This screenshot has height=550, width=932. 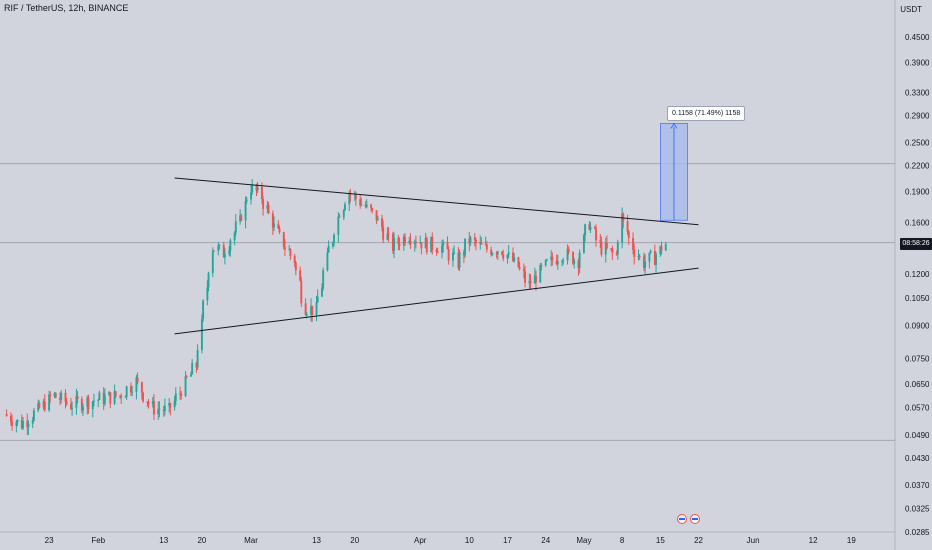 What do you see at coordinates (163, 540) in the screenshot?
I see `x-tick-label: 13` at bounding box center [163, 540].